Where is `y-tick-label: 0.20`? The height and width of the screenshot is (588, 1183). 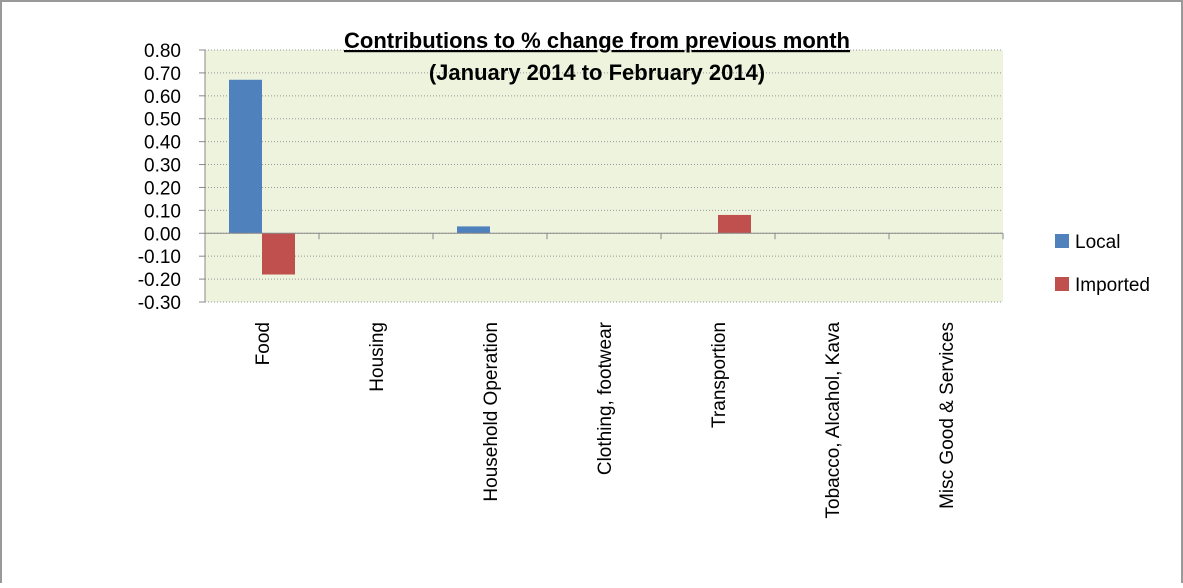
y-tick-label: 0.20 is located at coordinates (162, 188).